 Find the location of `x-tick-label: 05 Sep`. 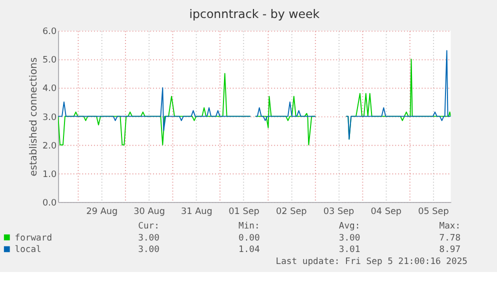

x-tick-label: 05 Sep is located at coordinates (434, 212).